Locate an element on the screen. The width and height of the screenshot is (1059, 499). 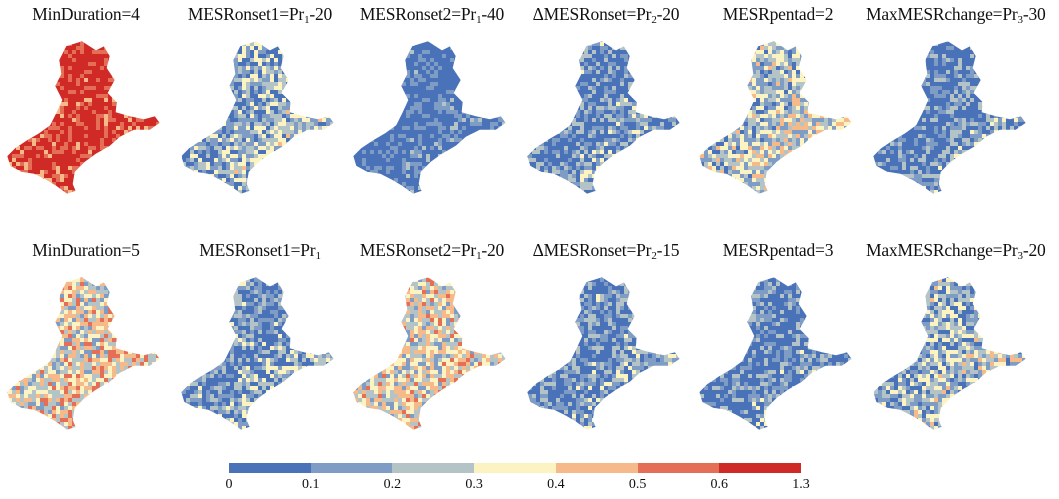
color-legend: 0 0.1 0.2 0.3 0.4 0.5 0.6 1.3 is located at coordinates (517, 479).